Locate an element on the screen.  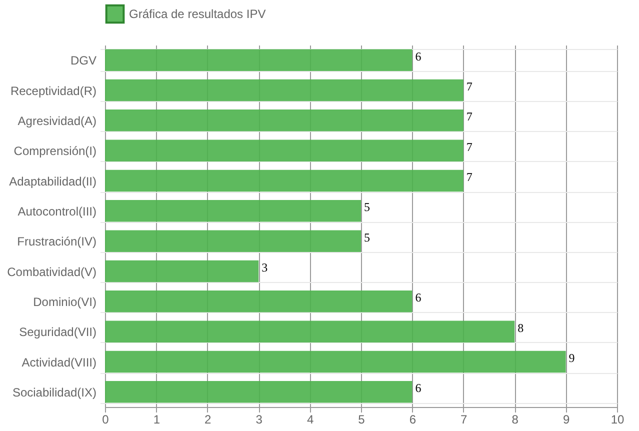
y-tick-label: Dominio(VI) is located at coordinates (64, 301).